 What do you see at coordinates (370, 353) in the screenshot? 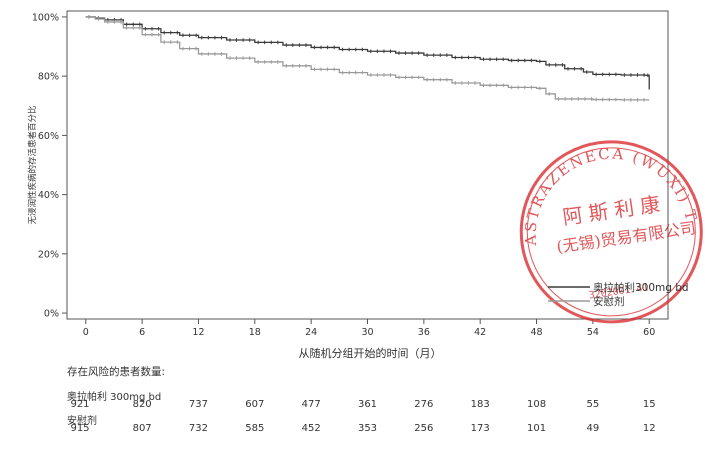
I see `x-axis-label: 从随机分组开始的时间（月）` at bounding box center [370, 353].